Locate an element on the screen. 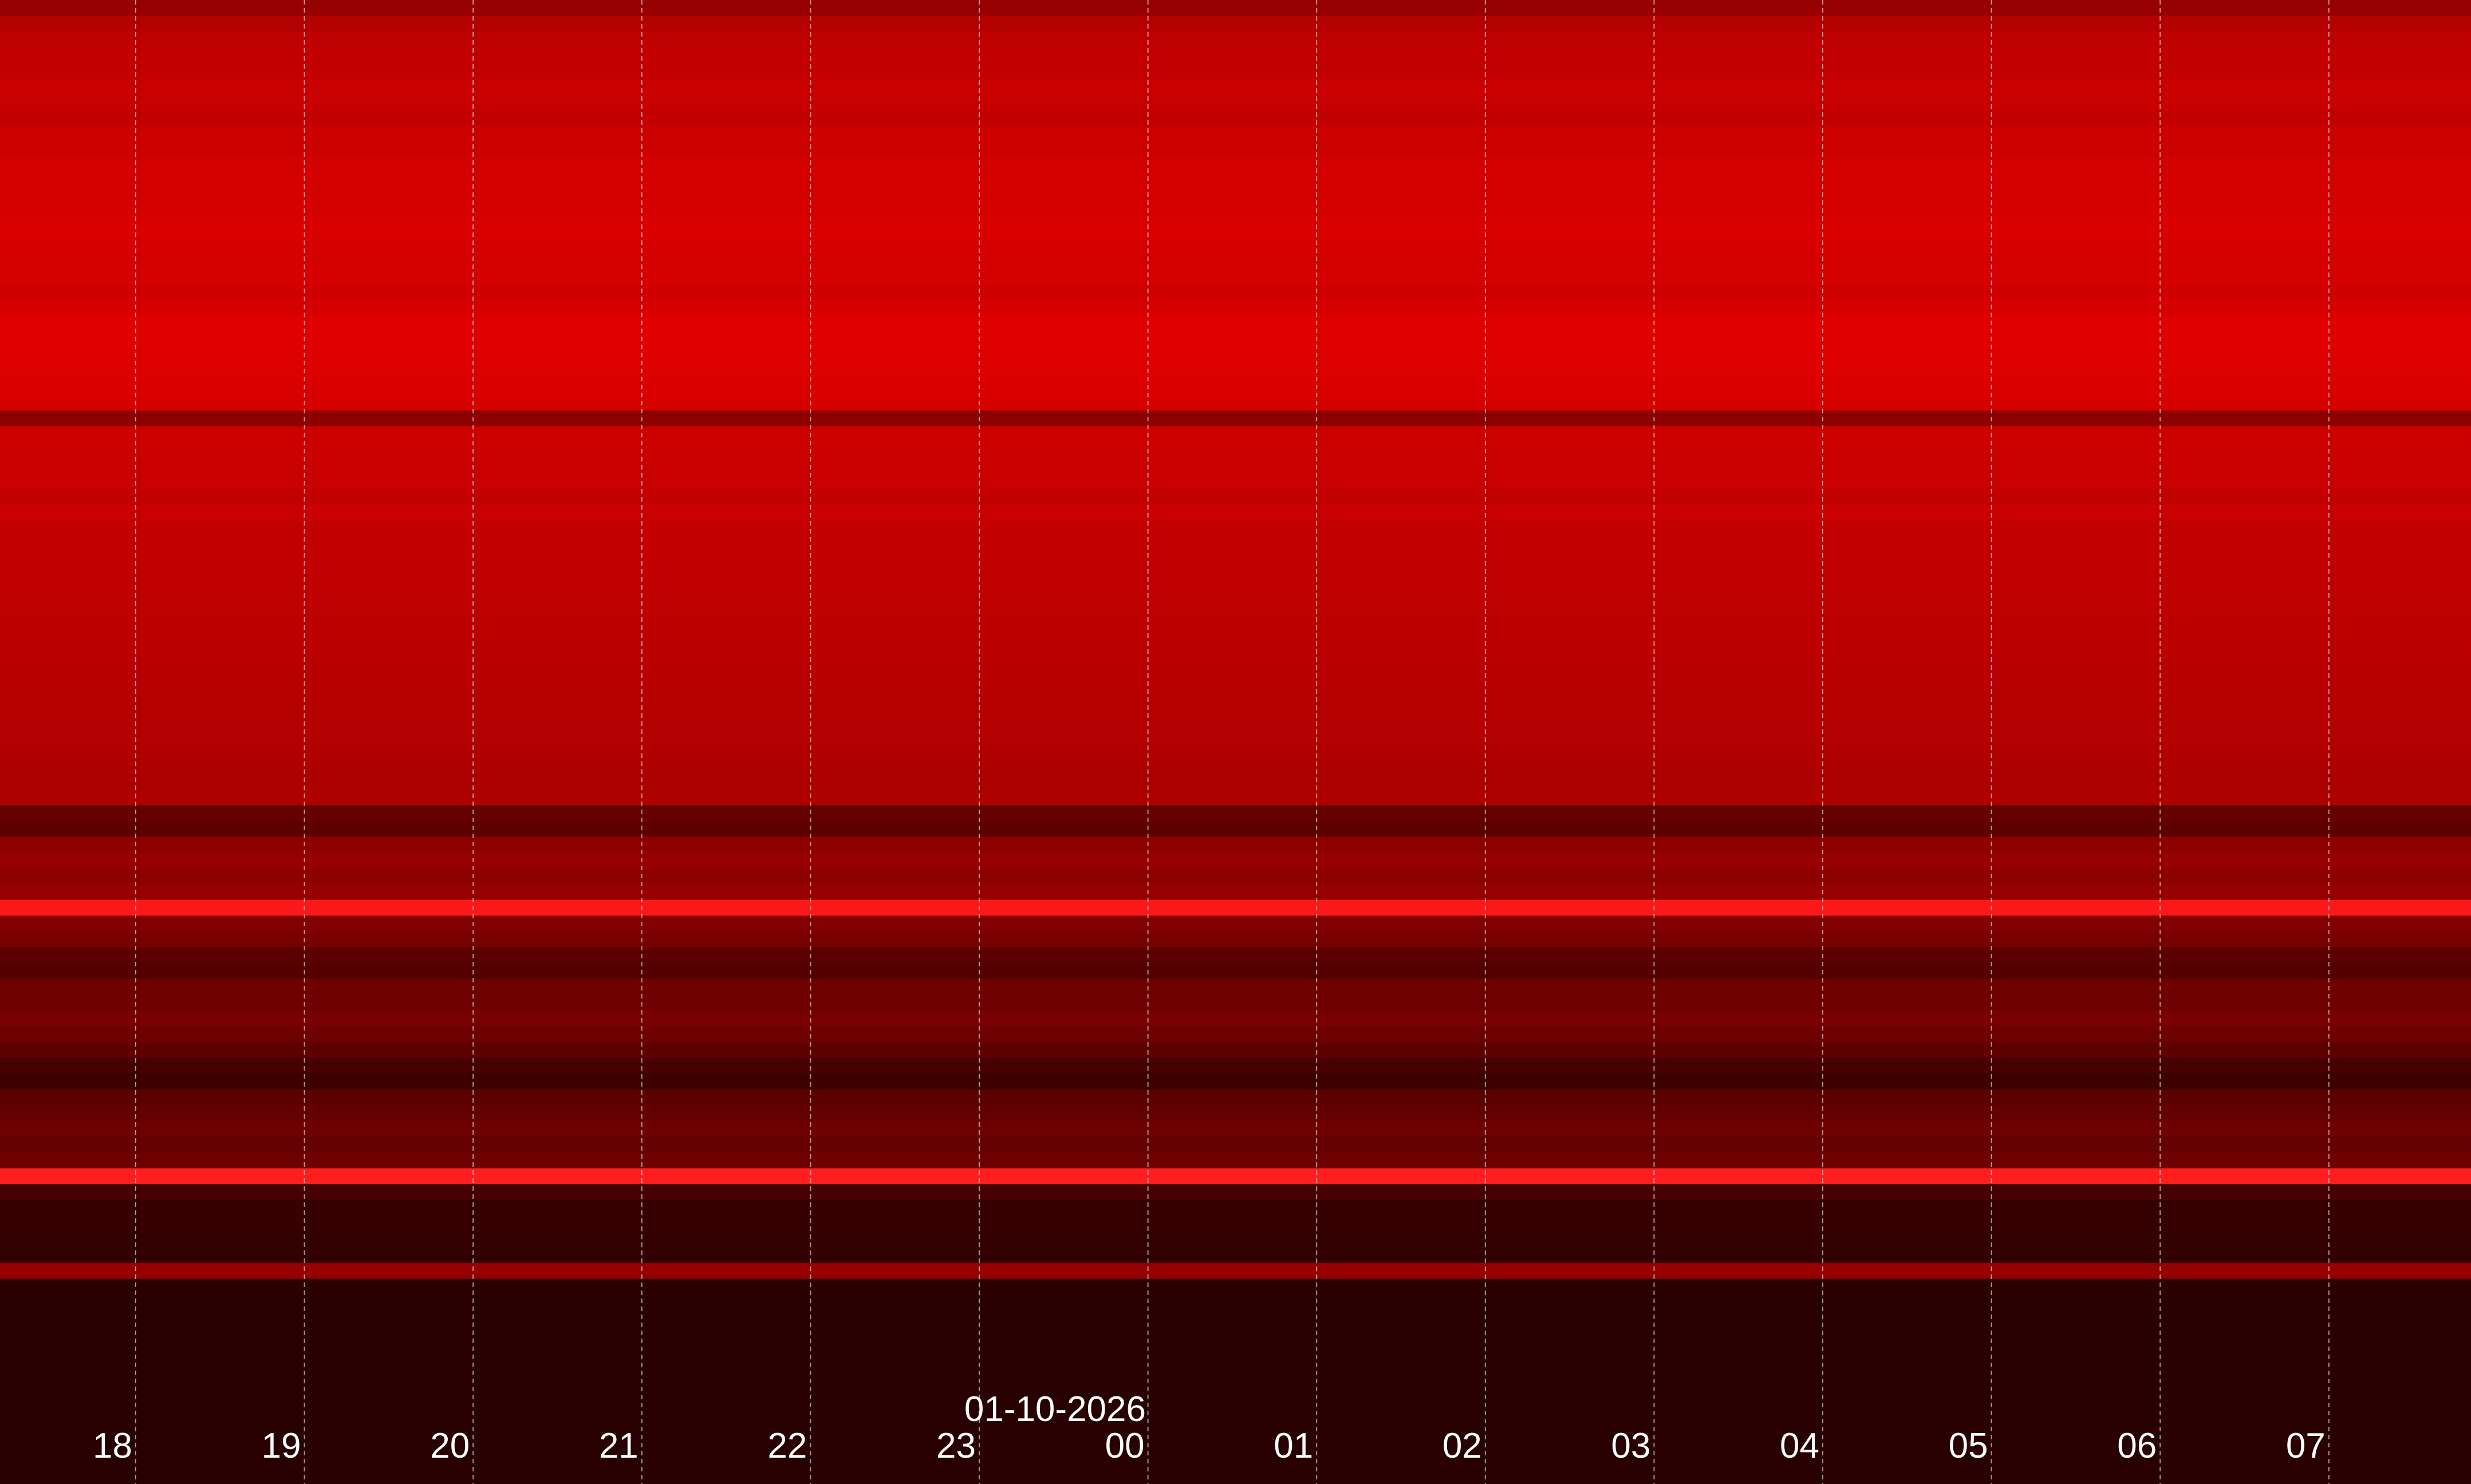 This screenshot has width=2471, height=1484. x-tick-label: 03 is located at coordinates (1630, 1446).